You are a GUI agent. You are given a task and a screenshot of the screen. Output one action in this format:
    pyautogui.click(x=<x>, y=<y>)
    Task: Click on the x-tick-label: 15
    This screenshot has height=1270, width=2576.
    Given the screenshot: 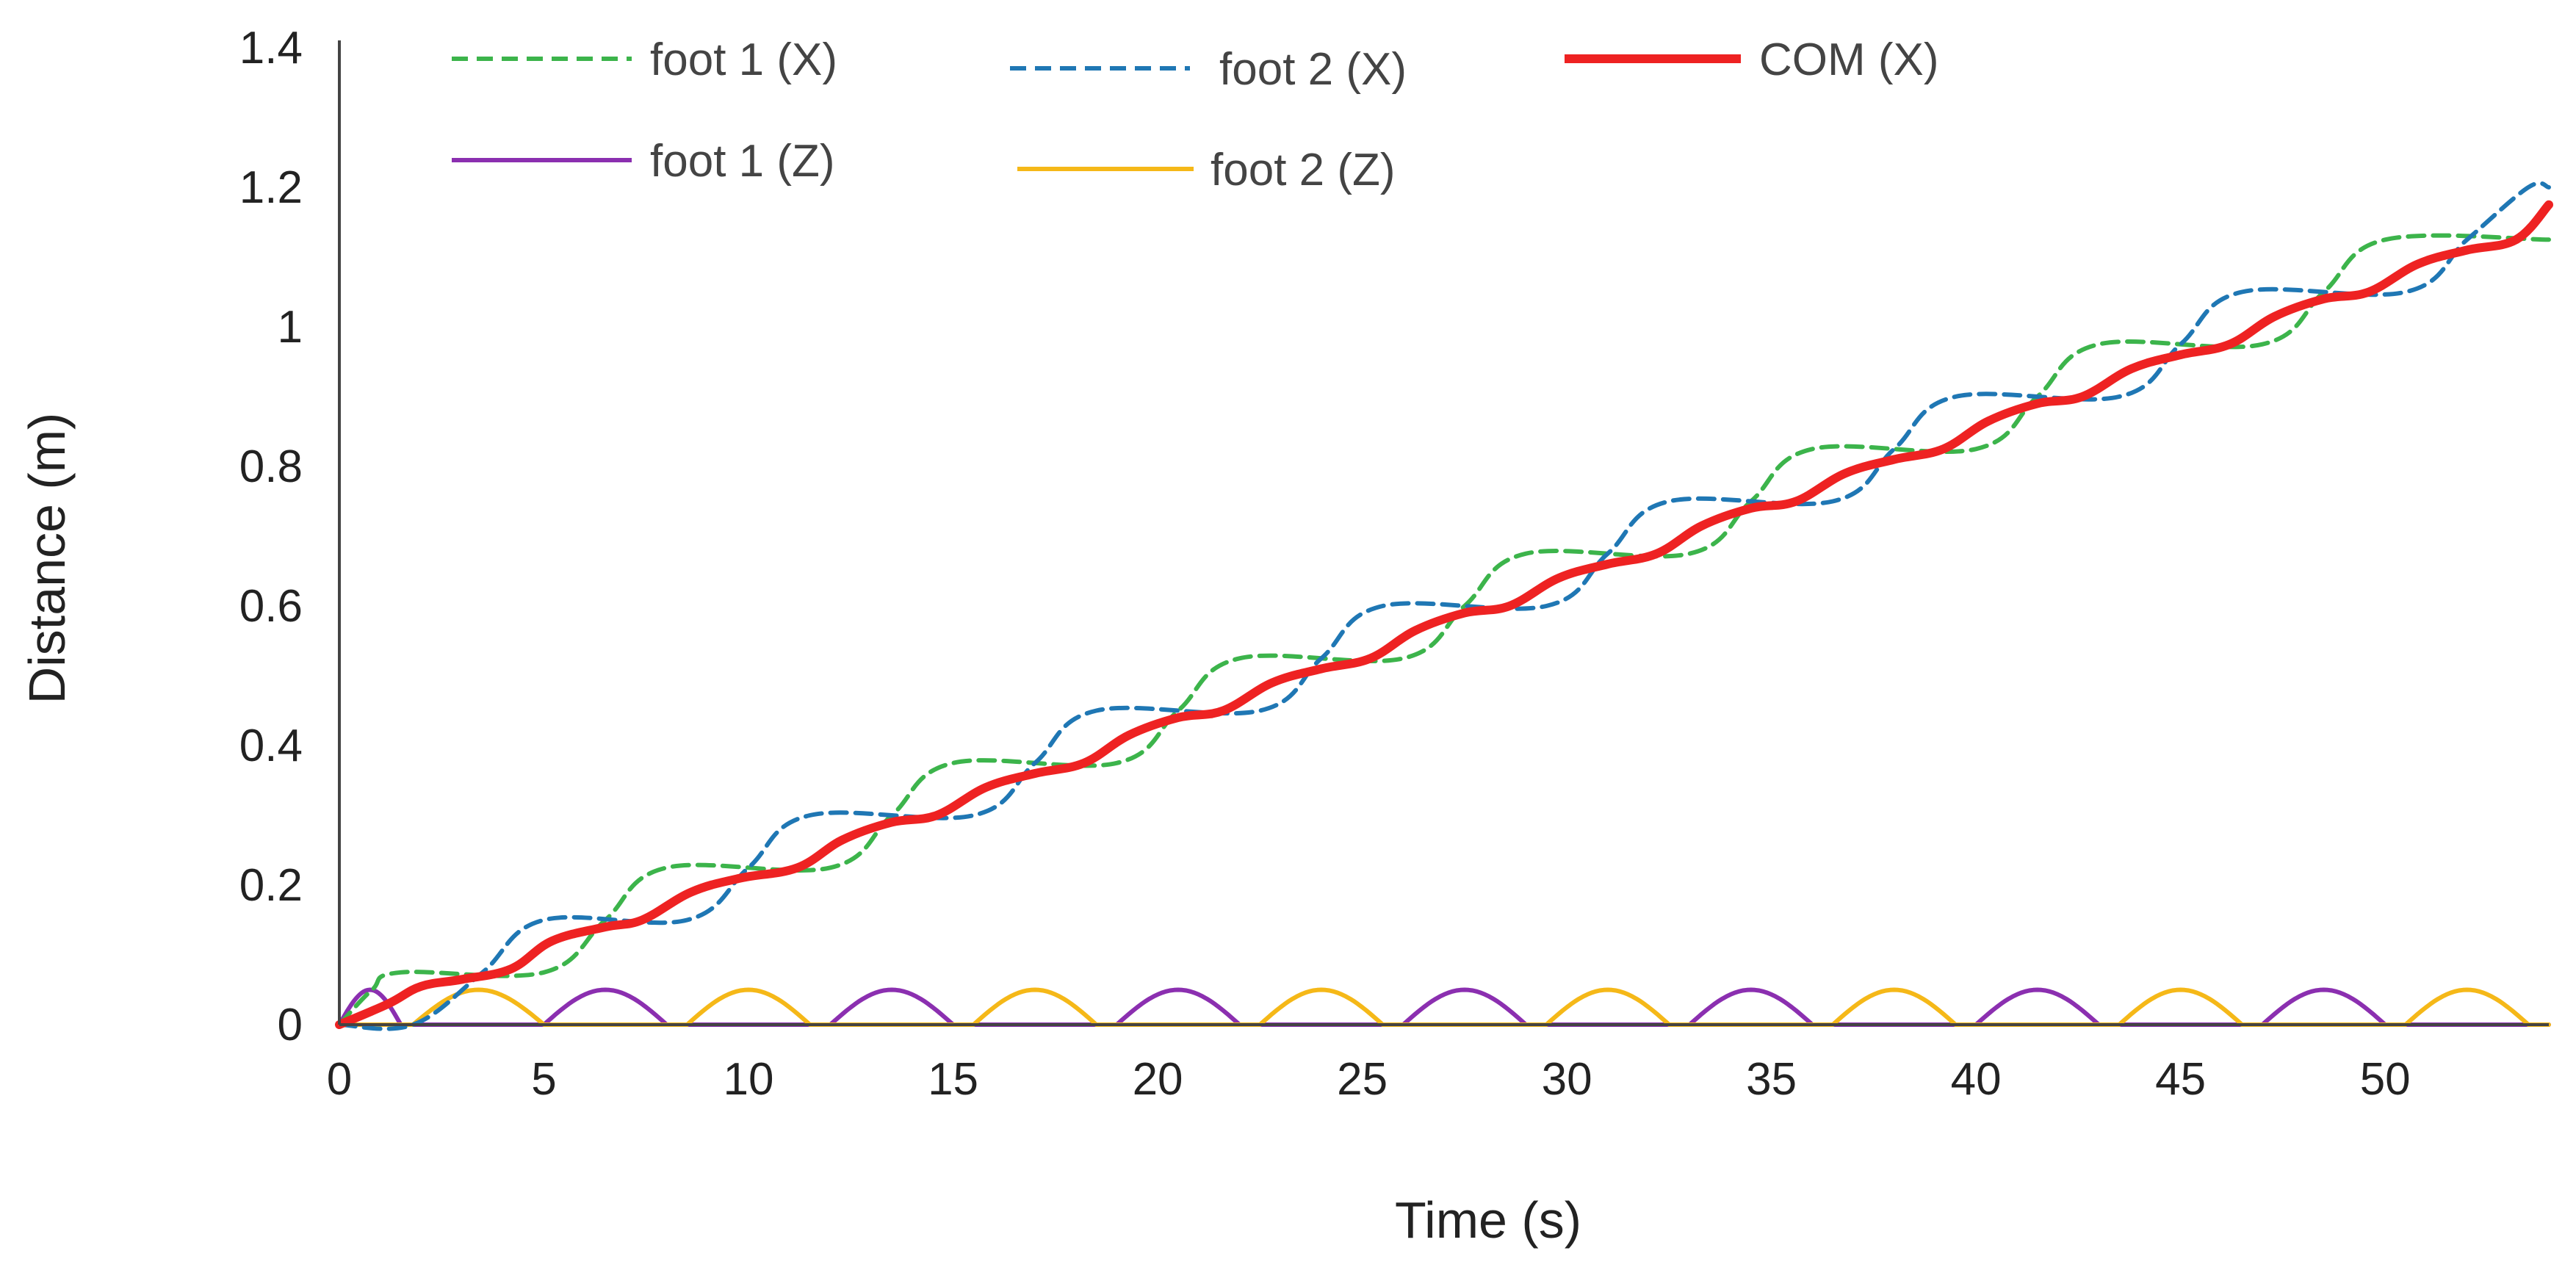 What is the action you would take?
    pyautogui.click(x=953, y=1079)
    